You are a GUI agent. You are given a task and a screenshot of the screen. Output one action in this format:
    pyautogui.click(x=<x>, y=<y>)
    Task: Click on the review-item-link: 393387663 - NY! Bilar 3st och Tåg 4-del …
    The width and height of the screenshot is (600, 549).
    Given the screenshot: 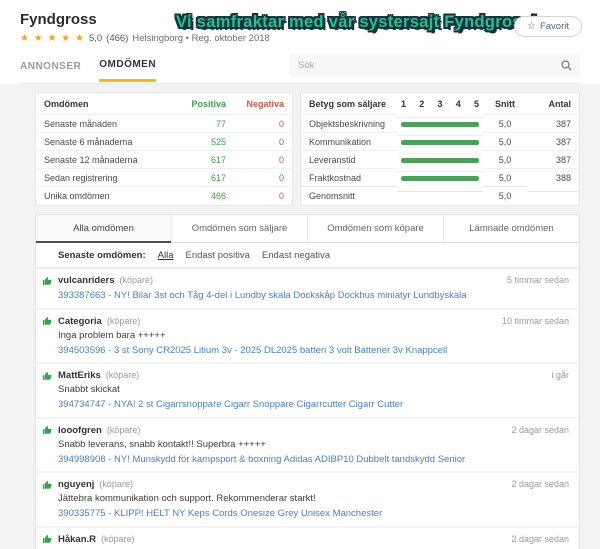 What is the action you would take?
    pyautogui.click(x=262, y=295)
    